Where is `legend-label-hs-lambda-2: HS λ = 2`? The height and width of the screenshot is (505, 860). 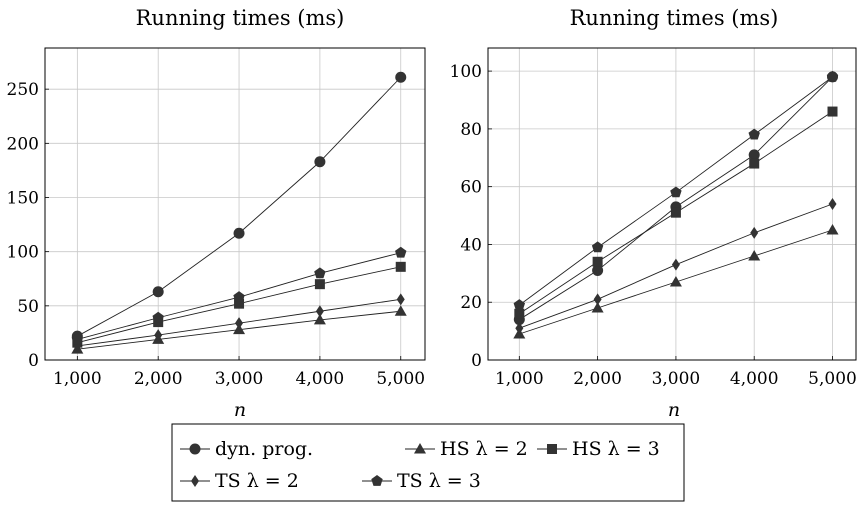
legend-label-hs-lambda-2: HS λ = 2 is located at coordinates (484, 449).